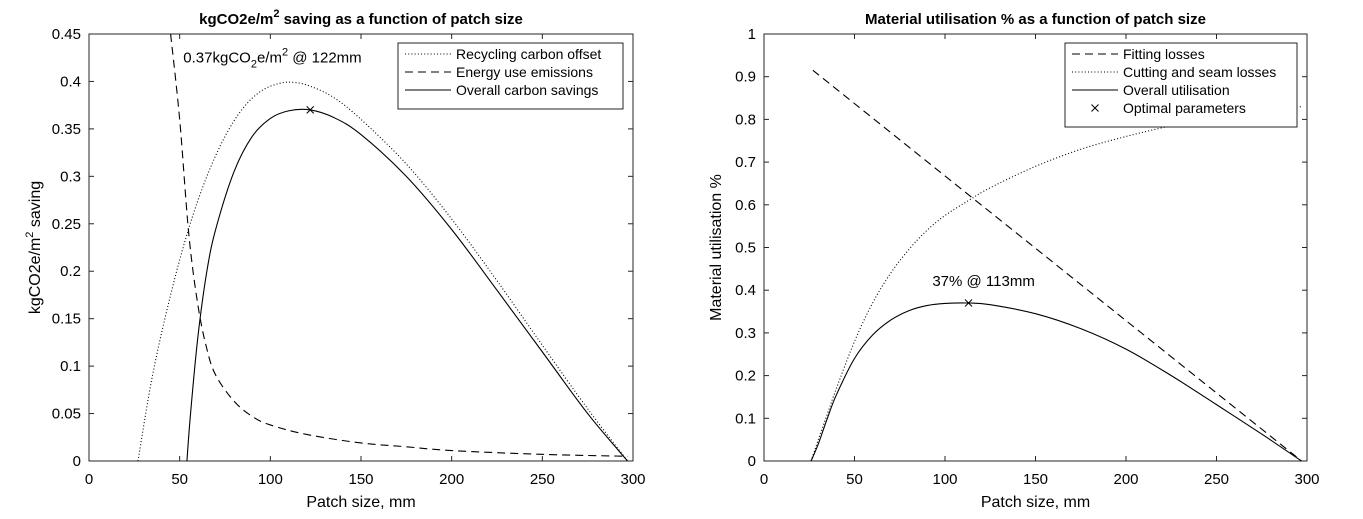  What do you see at coordinates (276, 14) in the screenshot?
I see `chart1-title-sup: 2` at bounding box center [276, 14].